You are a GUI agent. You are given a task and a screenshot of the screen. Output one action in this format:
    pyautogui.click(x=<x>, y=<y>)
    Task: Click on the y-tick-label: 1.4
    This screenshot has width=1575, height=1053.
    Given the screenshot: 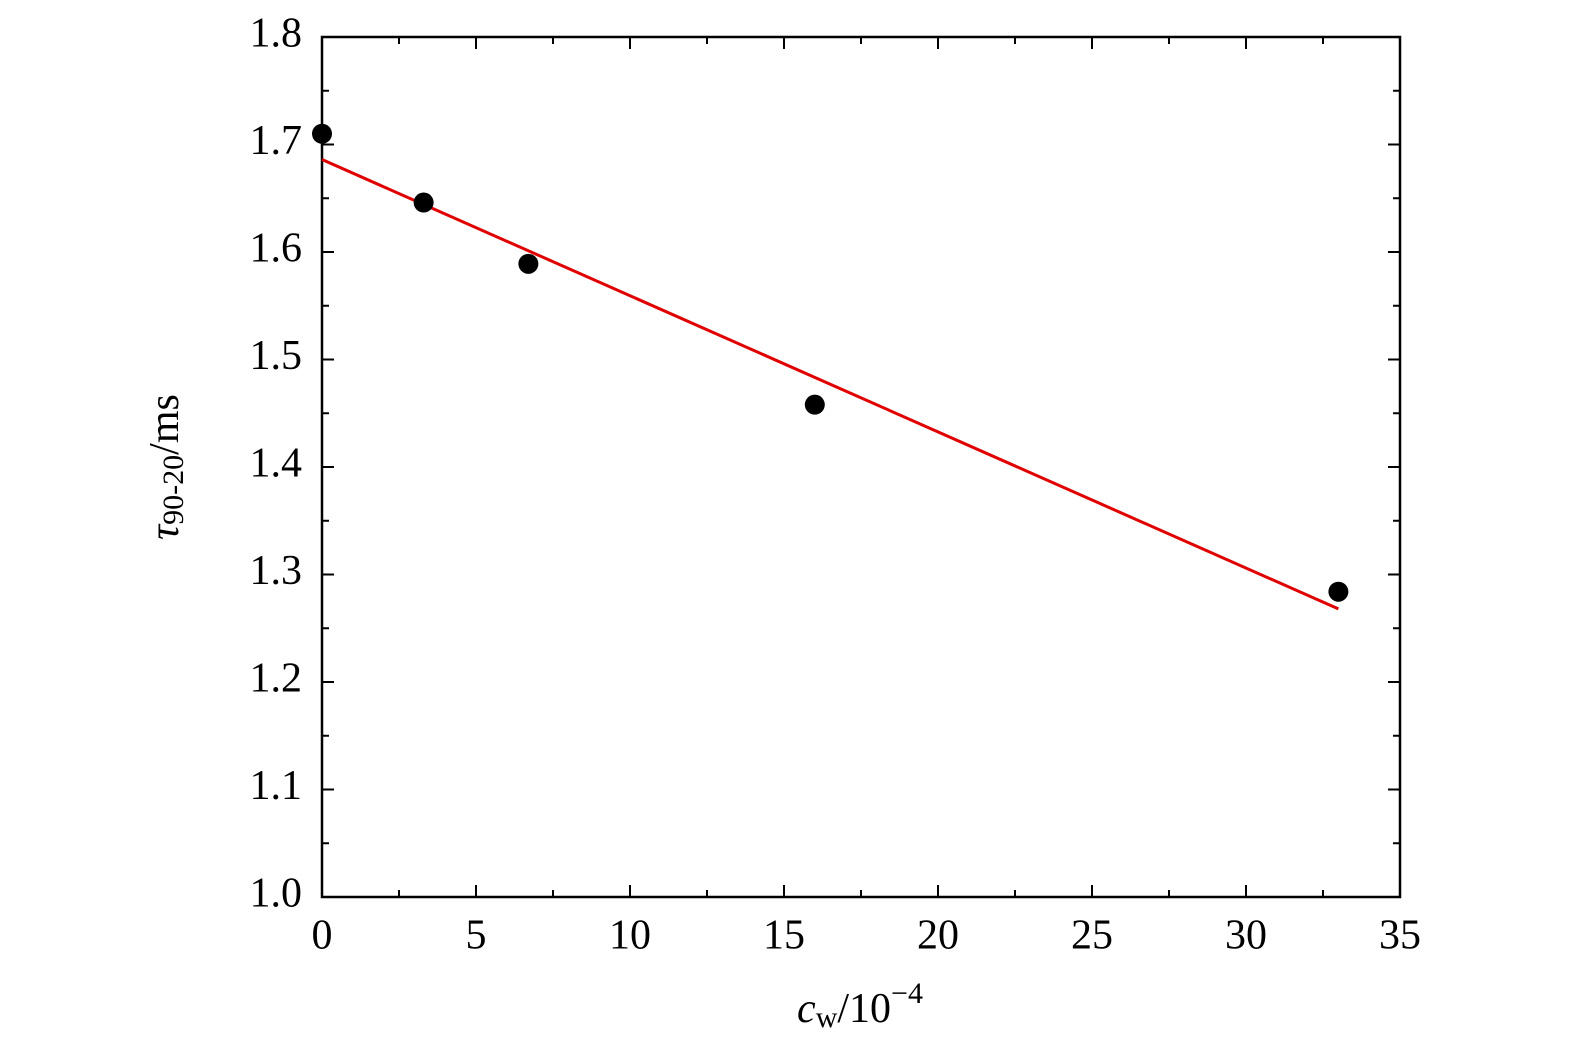 What is the action you would take?
    pyautogui.click(x=276, y=464)
    